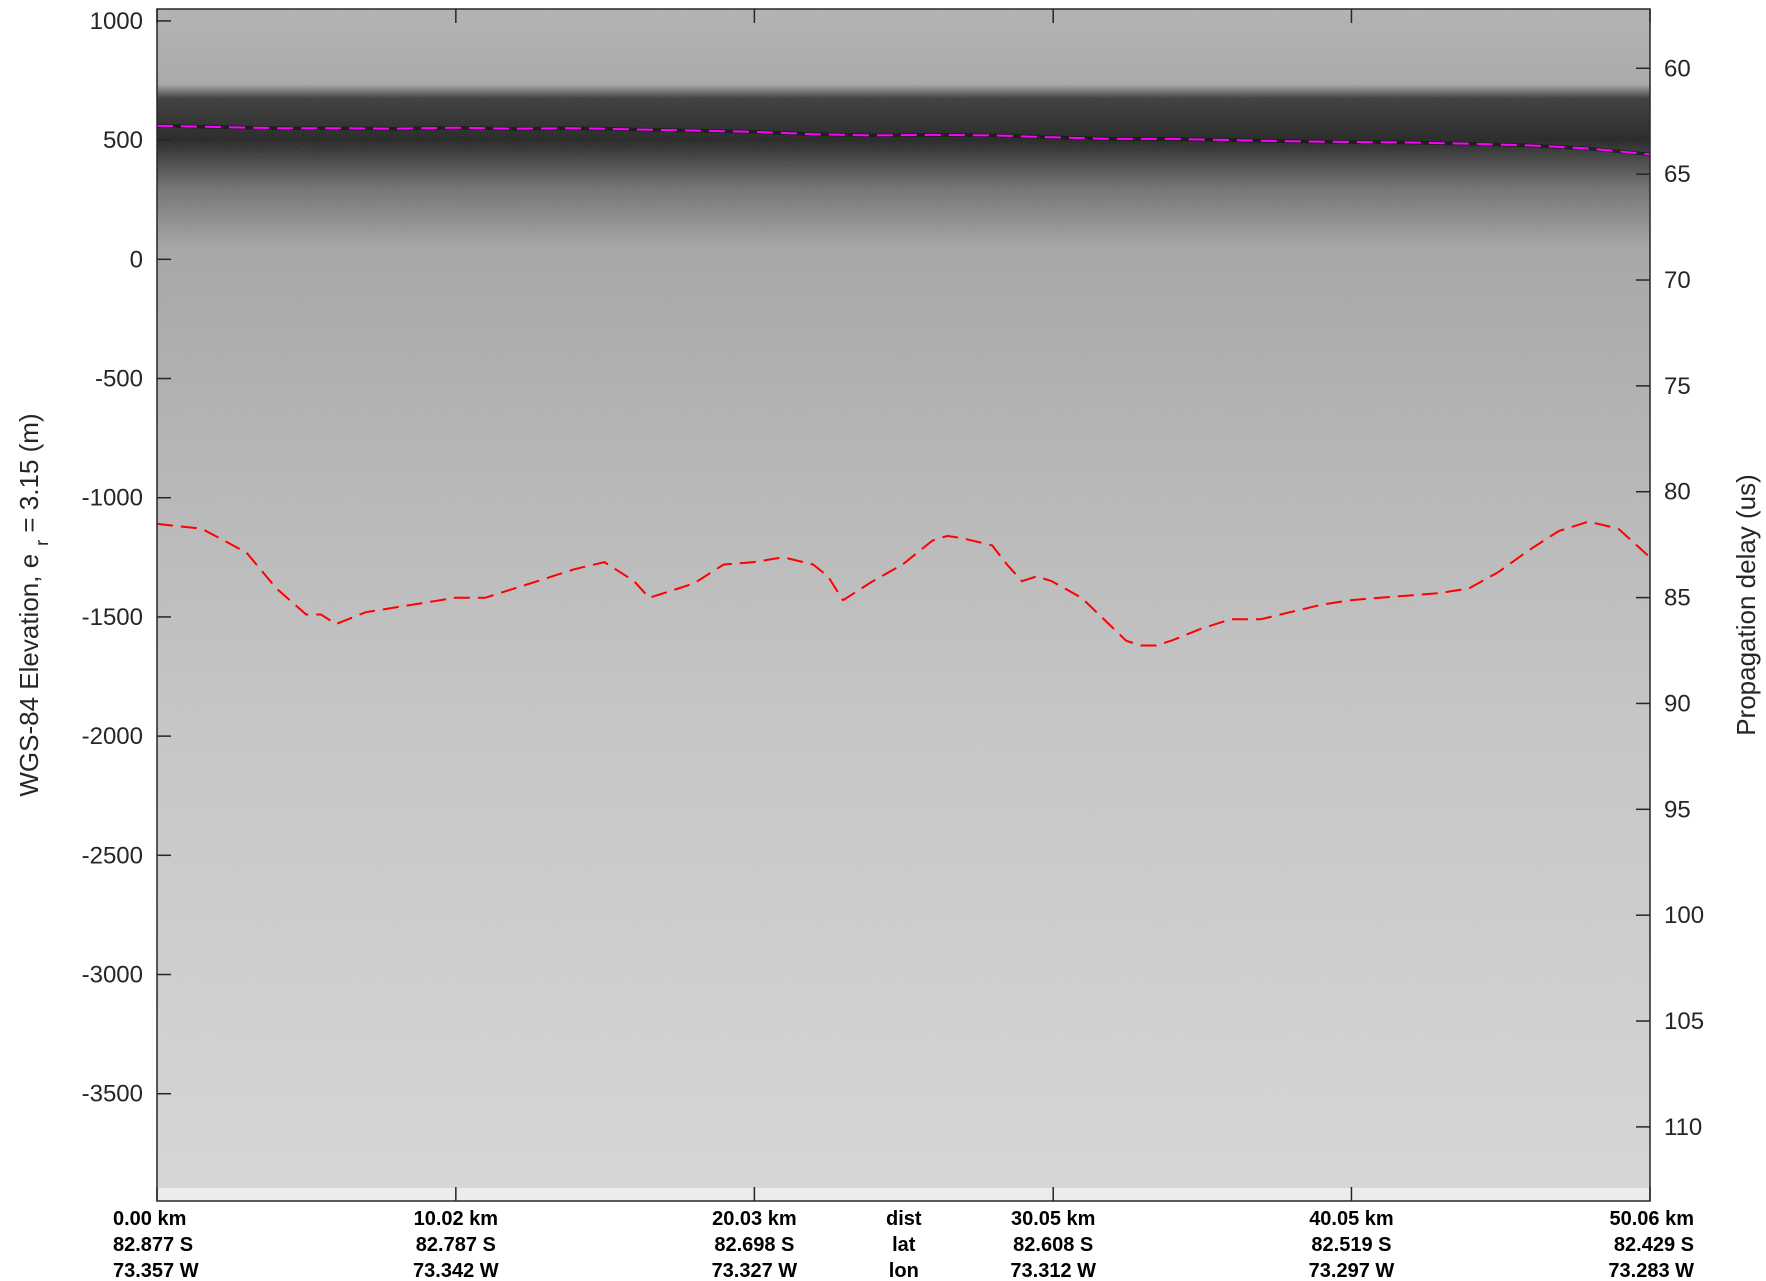  I want to click on x-info-dist-4: 40.05 km, so click(1351, 1219).